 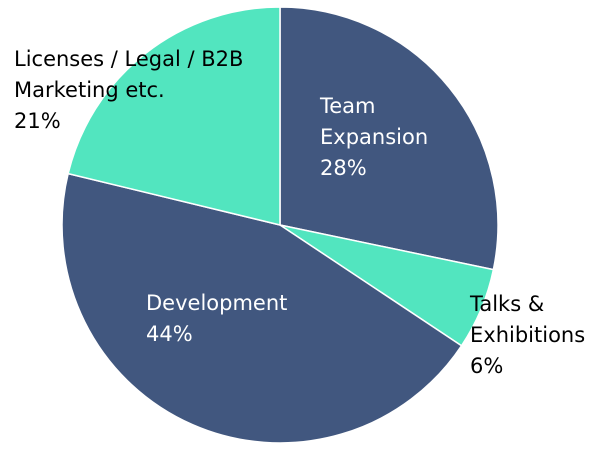 What do you see at coordinates (169, 334) in the screenshot?
I see `slice-percent-label: 44%` at bounding box center [169, 334].